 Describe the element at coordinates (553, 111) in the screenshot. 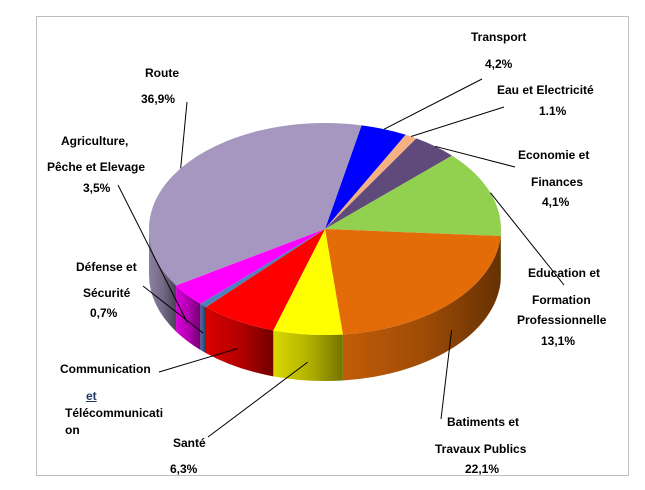

I see `label-value-eau: 1.1%` at that location.